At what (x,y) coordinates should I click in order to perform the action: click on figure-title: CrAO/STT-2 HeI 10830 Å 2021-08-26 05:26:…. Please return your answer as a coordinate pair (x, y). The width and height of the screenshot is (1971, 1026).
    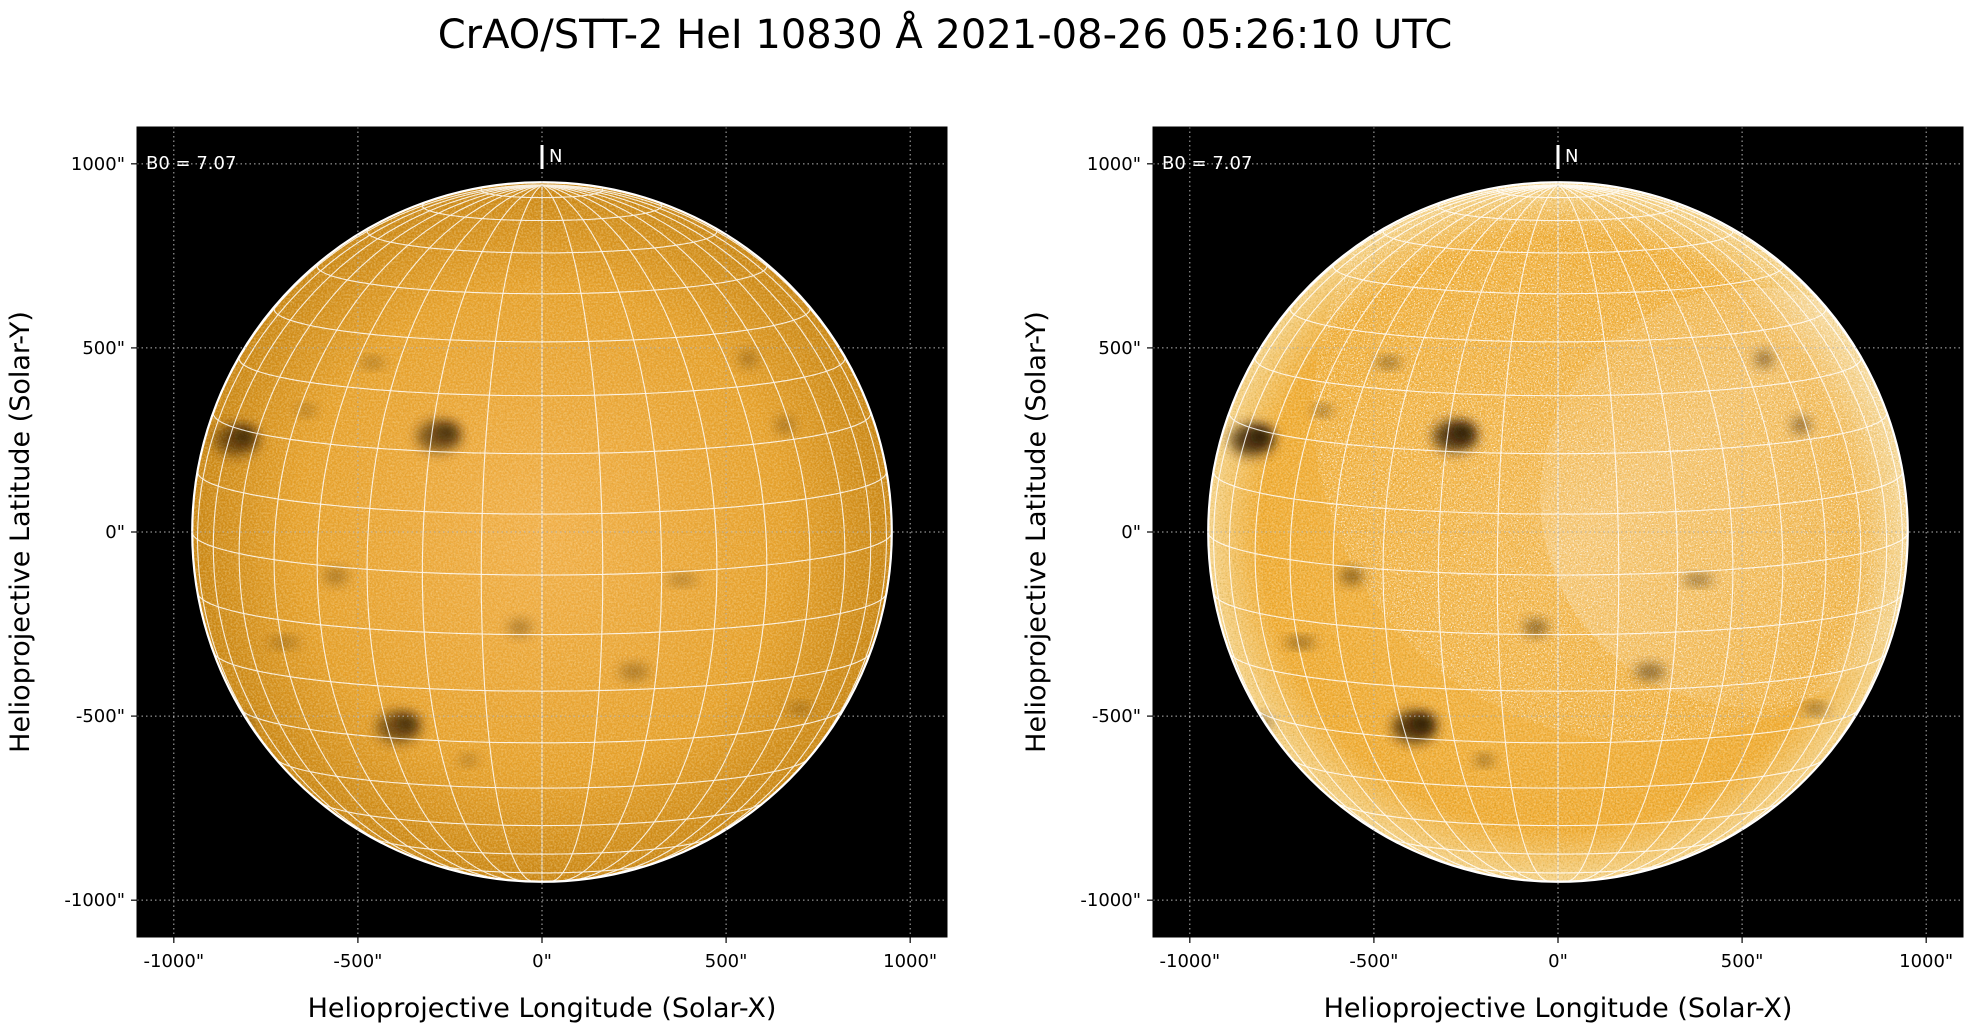
    Looking at the image, I should click on (945, 35).